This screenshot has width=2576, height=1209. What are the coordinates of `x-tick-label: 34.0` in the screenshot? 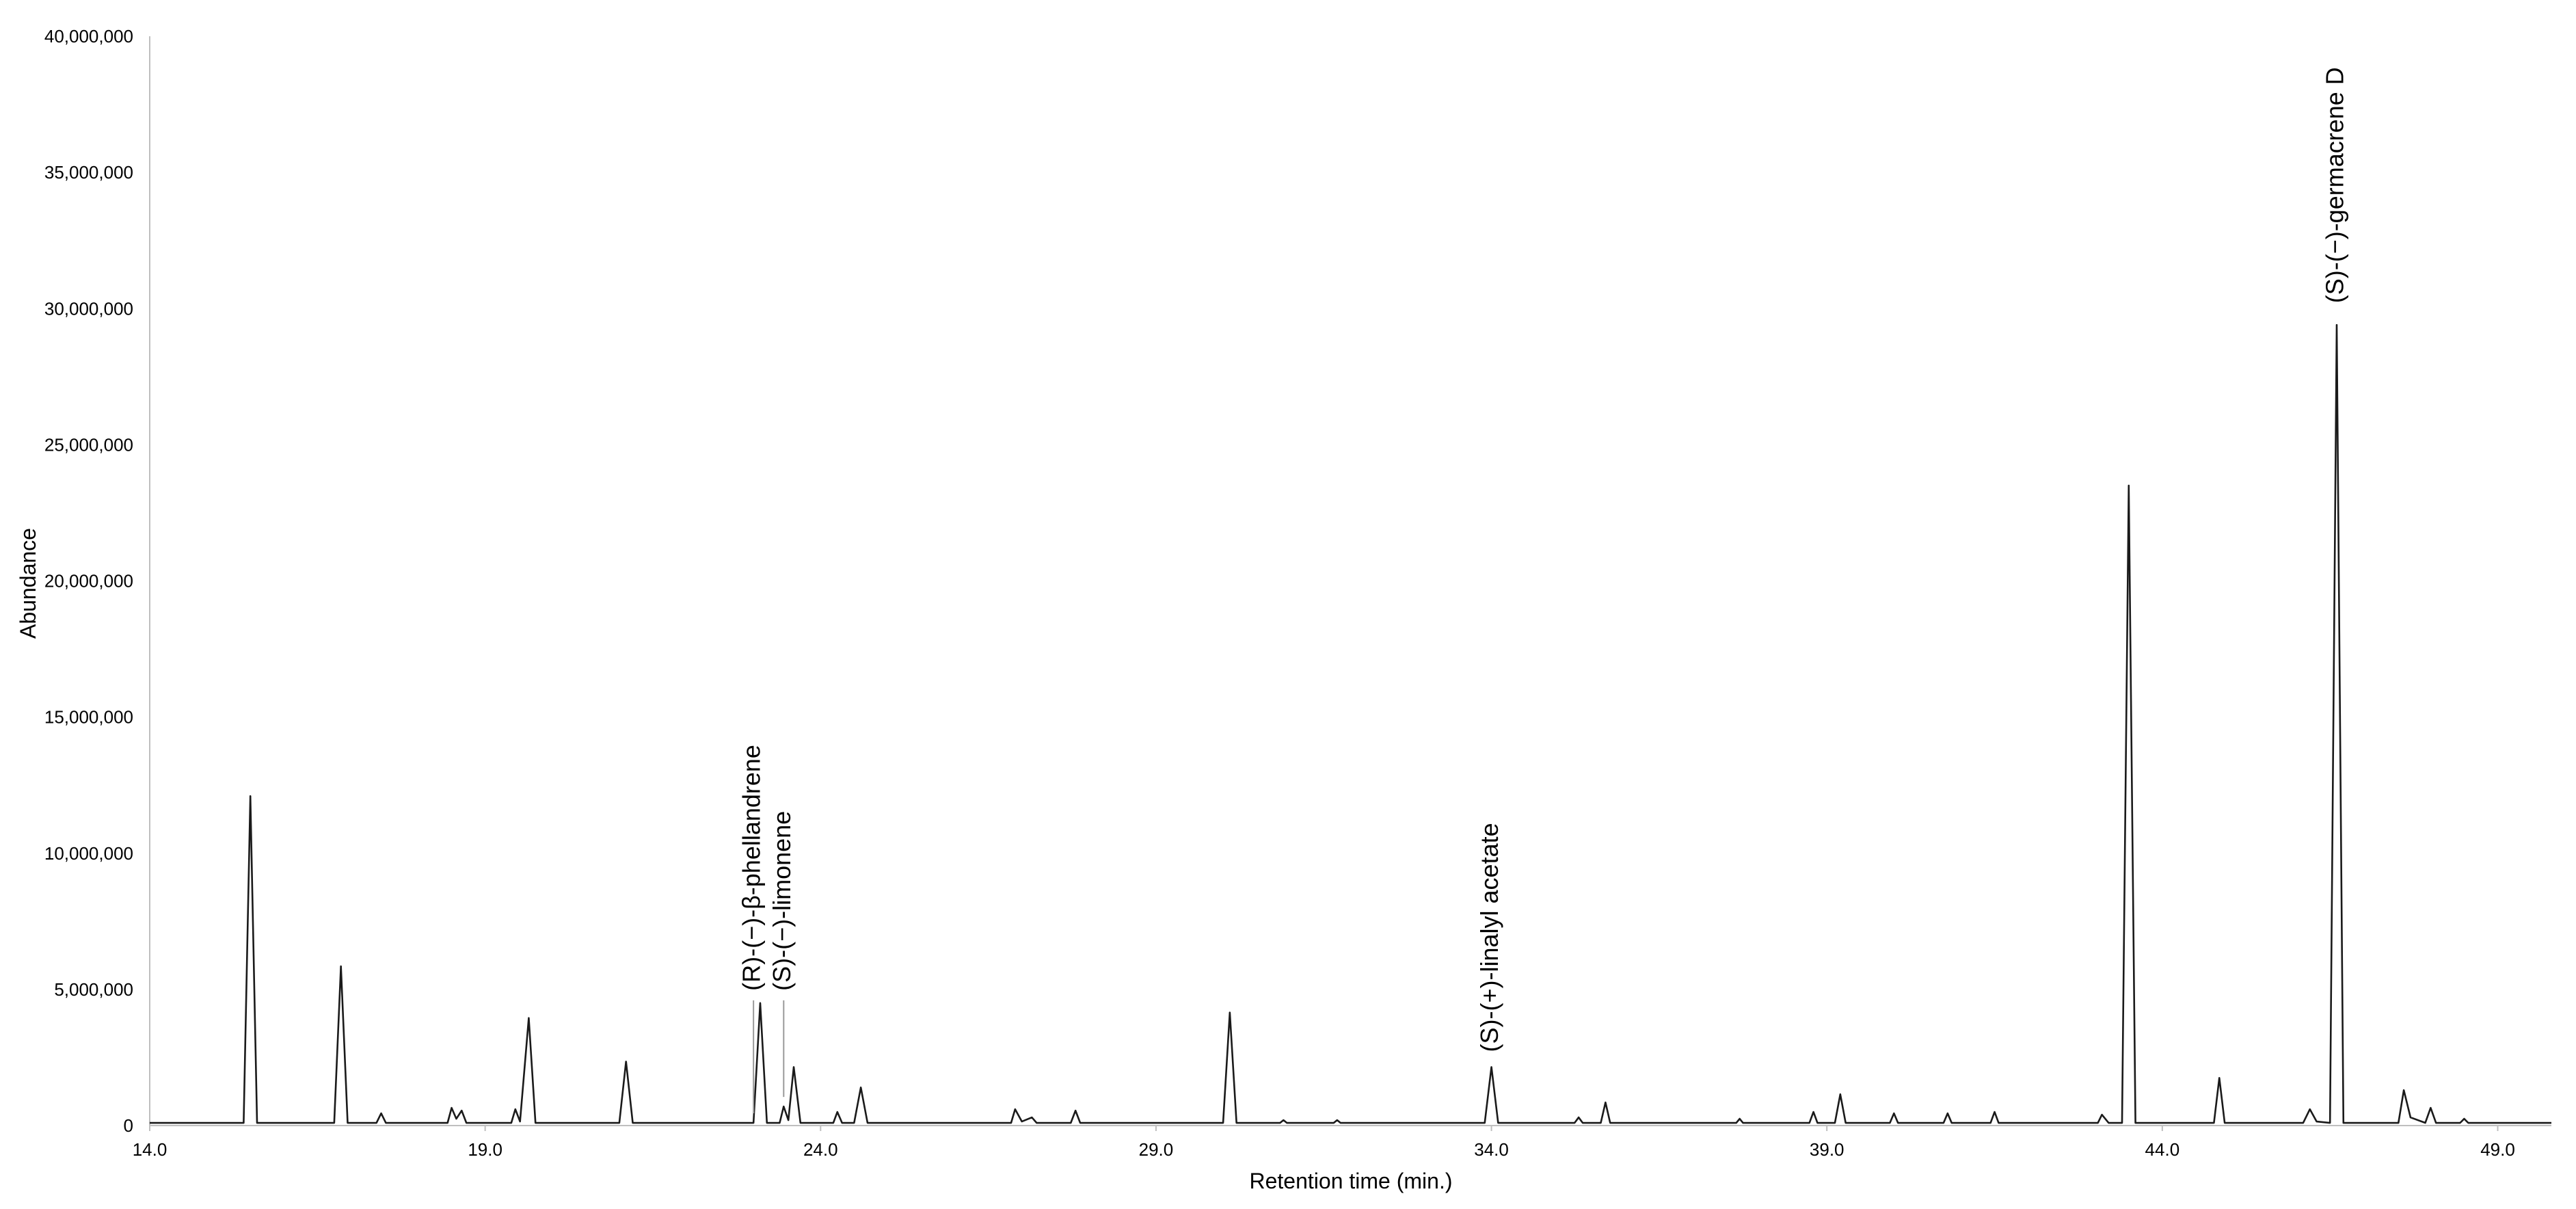 It's located at (1491, 1149).